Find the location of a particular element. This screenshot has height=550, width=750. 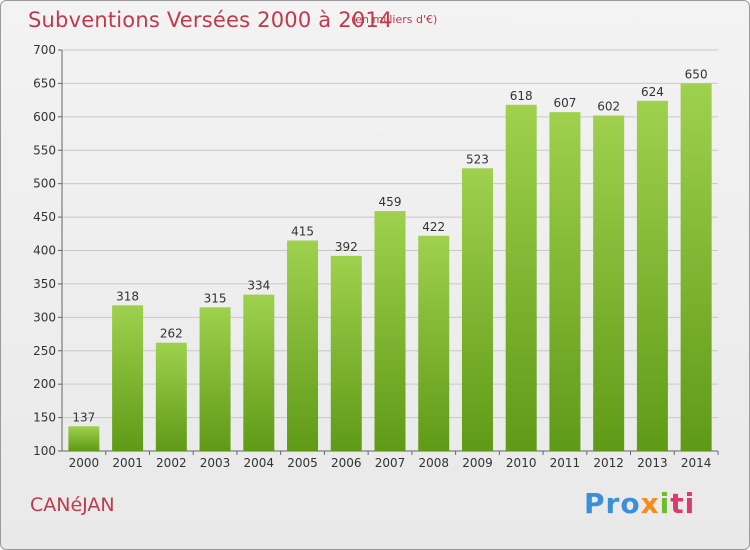

x-tick-label: 2007 is located at coordinates (390, 463).